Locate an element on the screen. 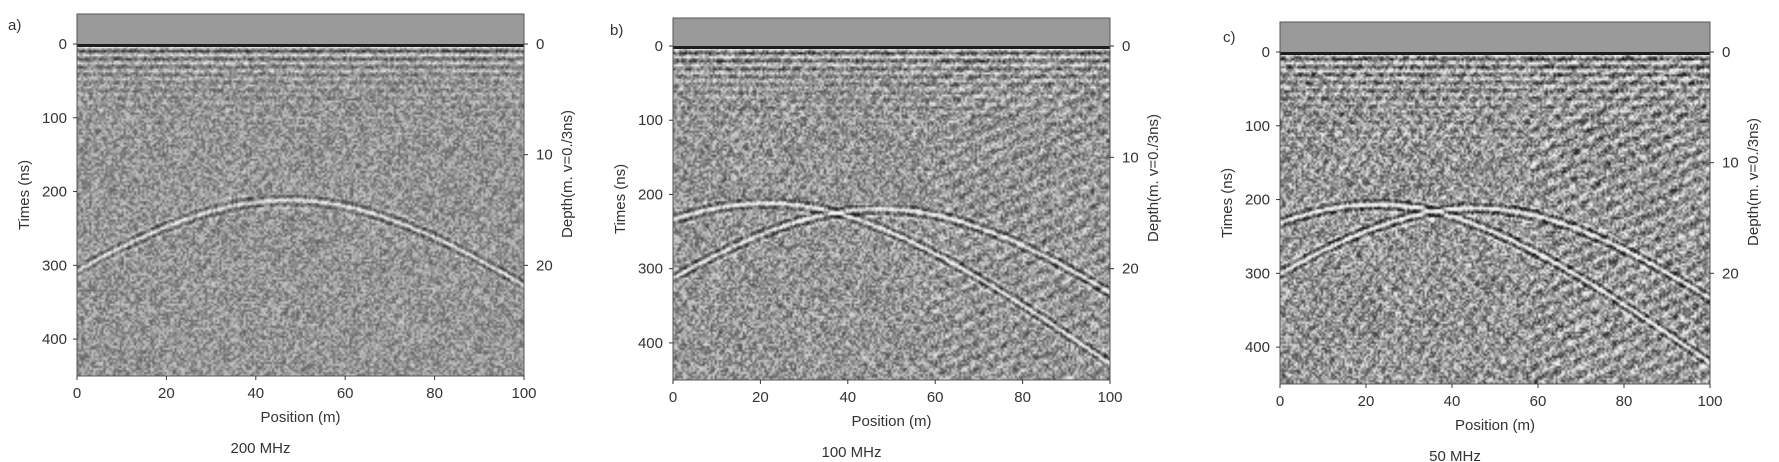  radargram-b-surface-line is located at coordinates (891, 47).